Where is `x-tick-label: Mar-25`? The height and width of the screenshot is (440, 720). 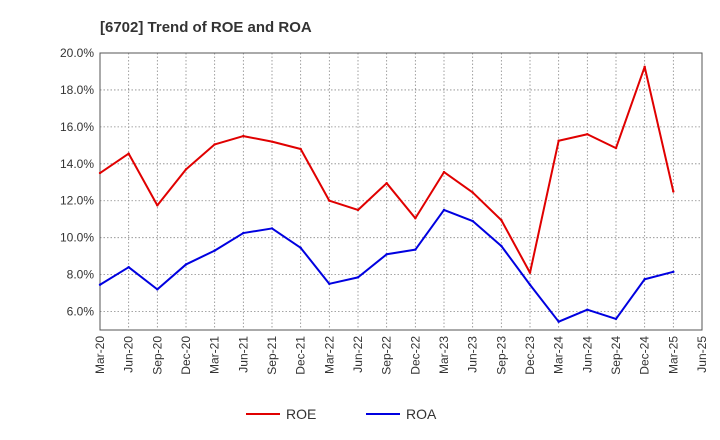
x-tick-label: Mar-25 is located at coordinates (673, 355).